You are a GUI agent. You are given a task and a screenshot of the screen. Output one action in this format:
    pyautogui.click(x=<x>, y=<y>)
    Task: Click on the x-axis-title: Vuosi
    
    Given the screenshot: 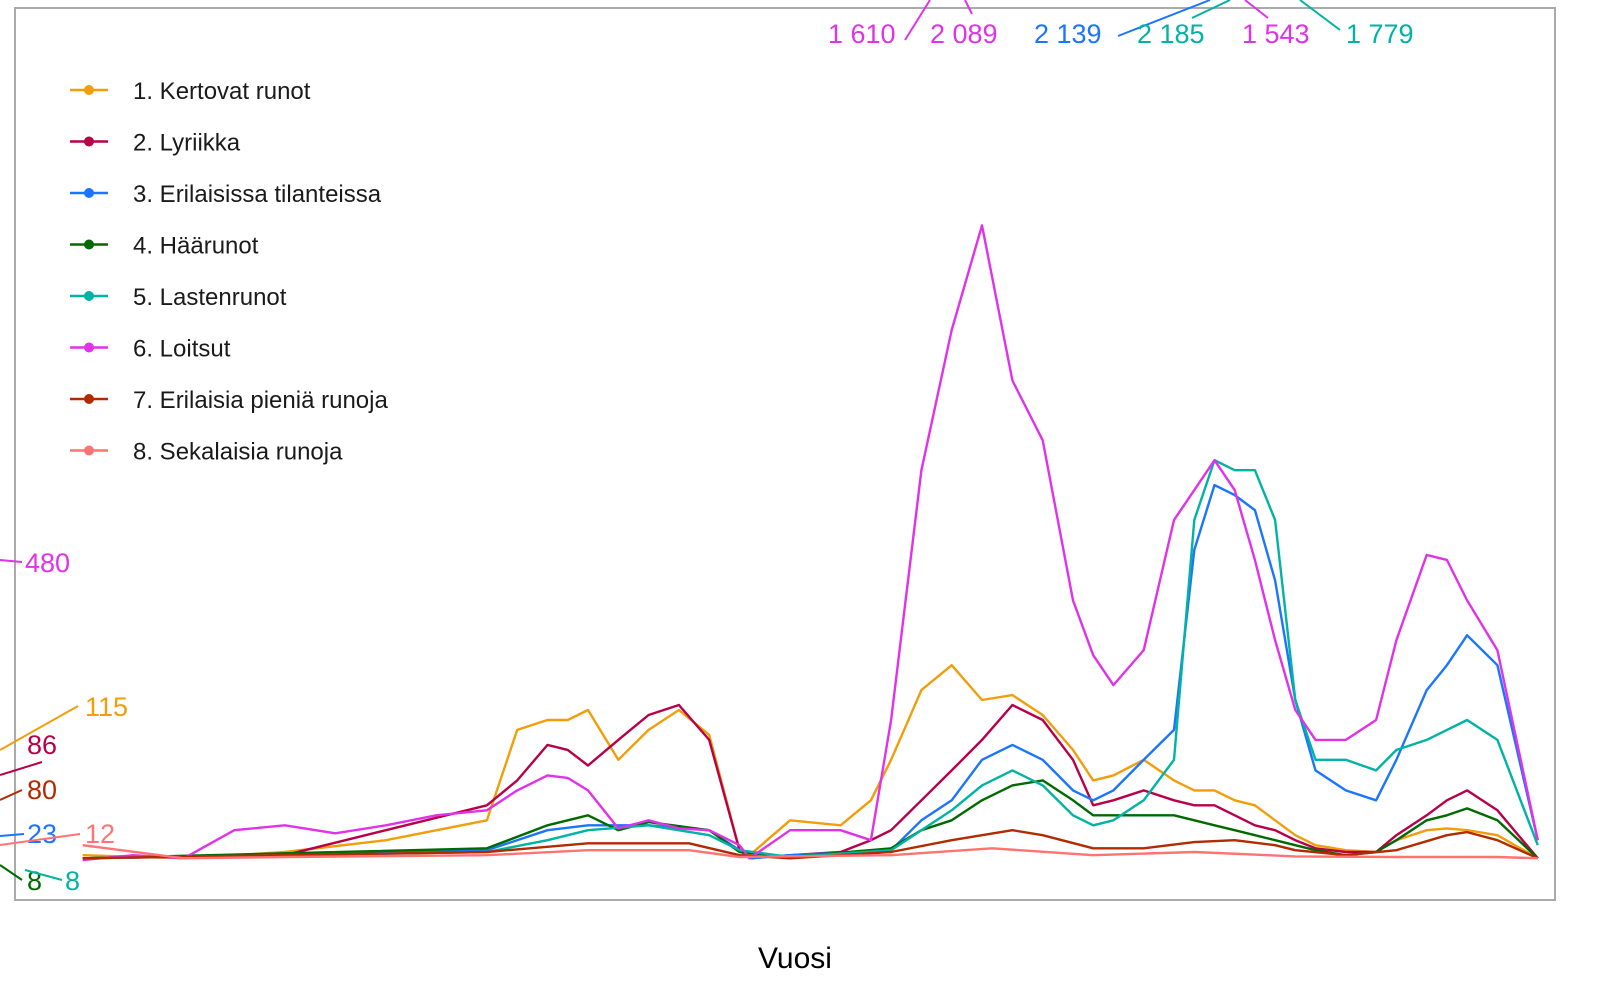 What is the action you would take?
    pyautogui.click(x=795, y=958)
    